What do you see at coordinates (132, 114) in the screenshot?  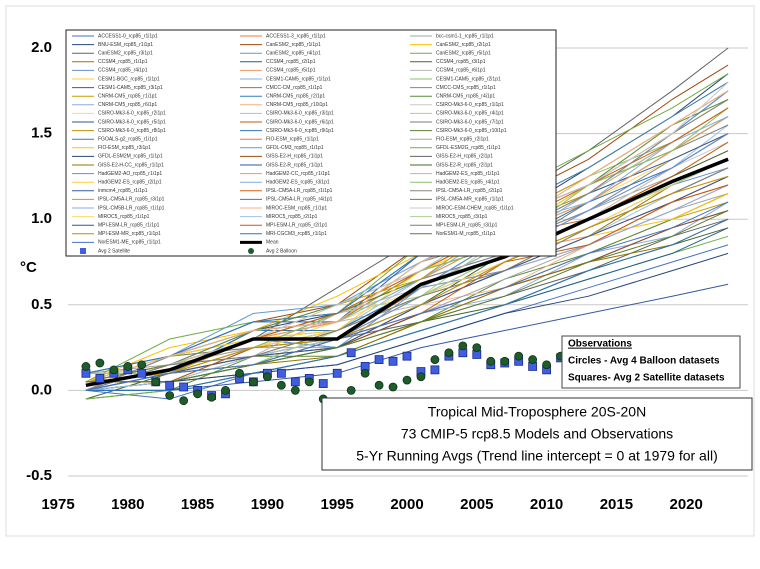 I see `legend-label: CSIRO-Mk3-6-0_rcp85_r2i1p1` at bounding box center [132, 114].